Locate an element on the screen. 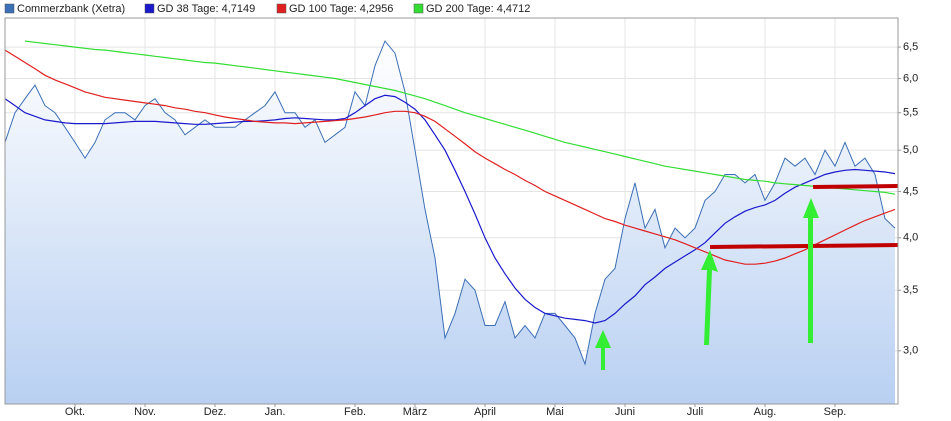 The width and height of the screenshot is (951, 421). y-tick-label: 3,0 is located at coordinates (910, 351).